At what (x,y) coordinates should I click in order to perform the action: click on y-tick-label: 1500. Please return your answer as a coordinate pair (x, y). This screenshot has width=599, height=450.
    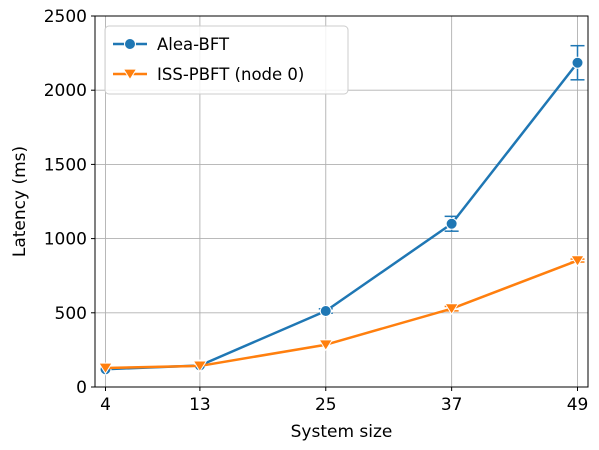
    Looking at the image, I should click on (65, 165).